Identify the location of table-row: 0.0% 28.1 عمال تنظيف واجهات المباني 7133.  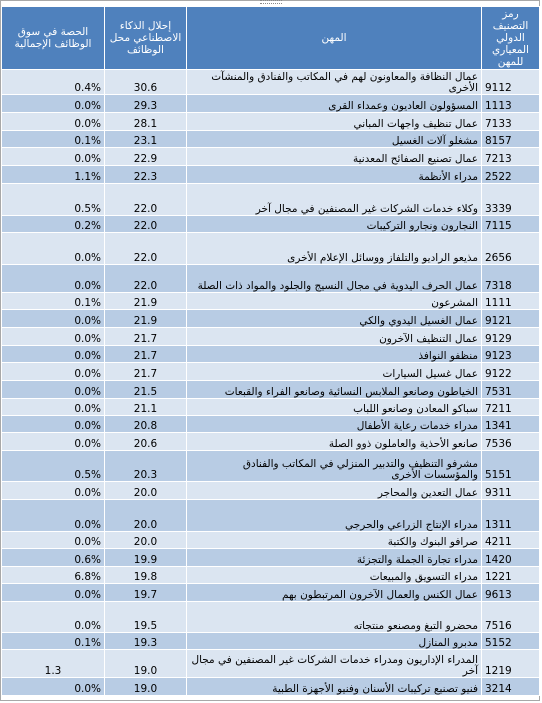
(270, 121).